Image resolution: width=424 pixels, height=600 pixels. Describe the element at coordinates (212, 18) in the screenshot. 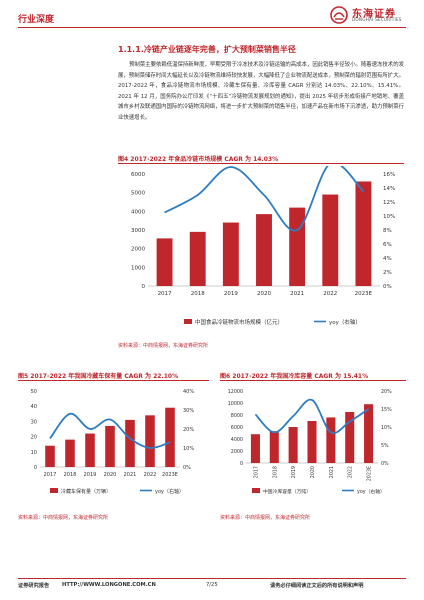

I see `page-header: 行业深度 东海证券 DONGHAI SECURITIES` at that location.